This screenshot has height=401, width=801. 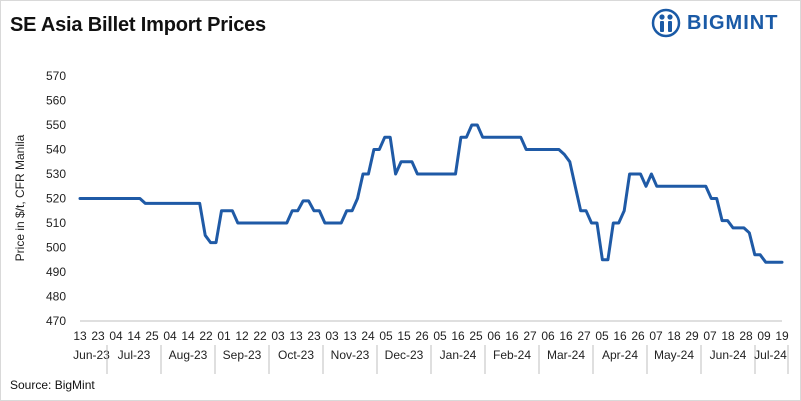 What do you see at coordinates (728, 355) in the screenshot?
I see `x-month-label: Jun-24` at bounding box center [728, 355].